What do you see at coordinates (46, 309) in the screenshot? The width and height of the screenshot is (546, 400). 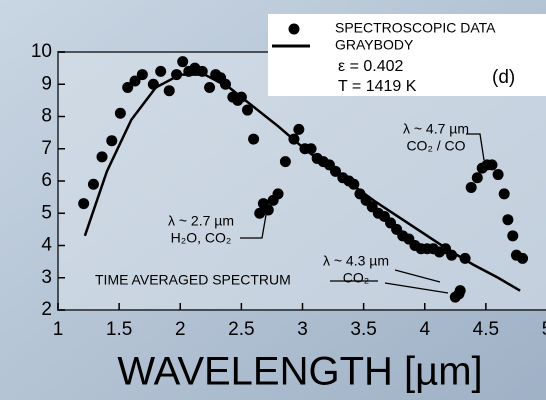 I see `y-tick-label: 2` at bounding box center [46, 309].